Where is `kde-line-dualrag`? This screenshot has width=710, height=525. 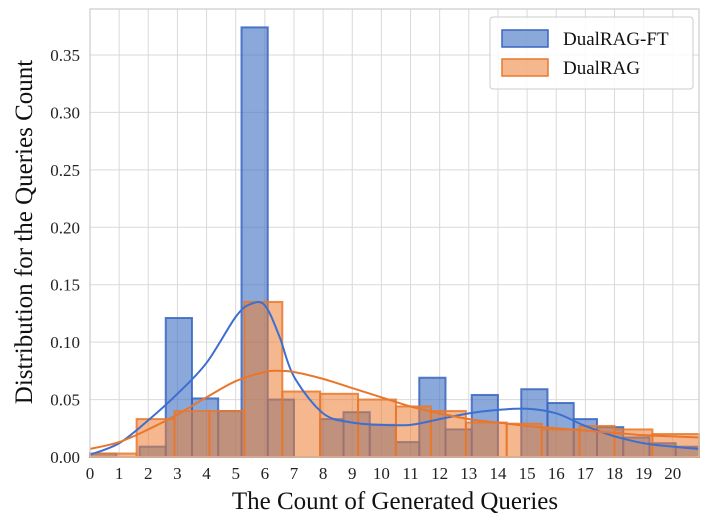 kde-line-dualrag is located at coordinates (394, 409).